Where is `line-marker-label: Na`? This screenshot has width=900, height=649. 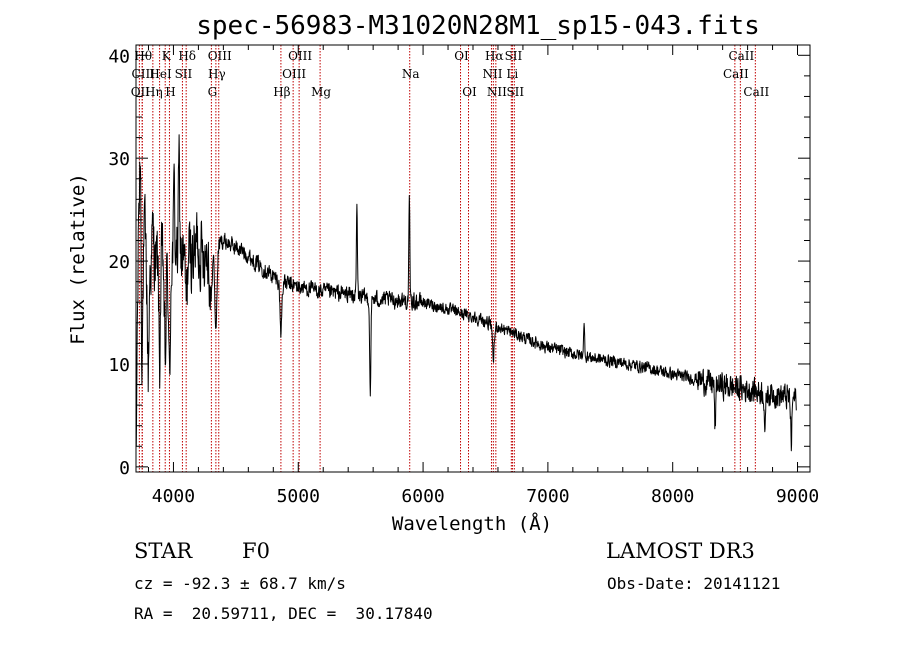
line-marker-label: Na is located at coordinates (411, 74).